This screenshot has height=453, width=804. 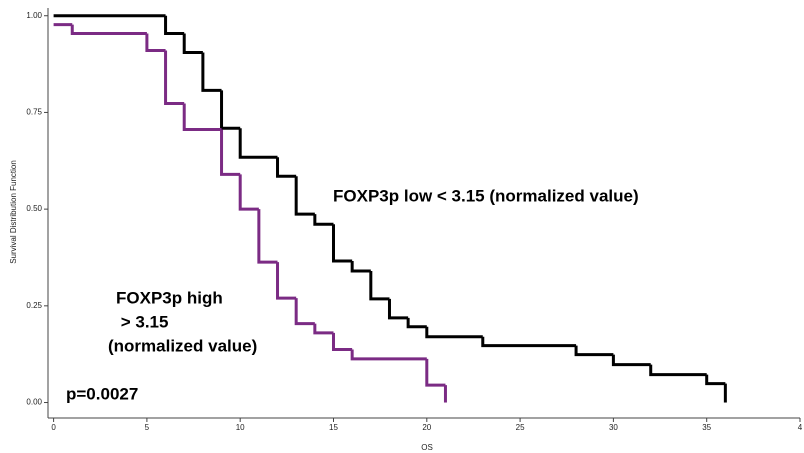 What do you see at coordinates (182, 345) in the screenshot?
I see `annotation: (normalized value)` at bounding box center [182, 345].